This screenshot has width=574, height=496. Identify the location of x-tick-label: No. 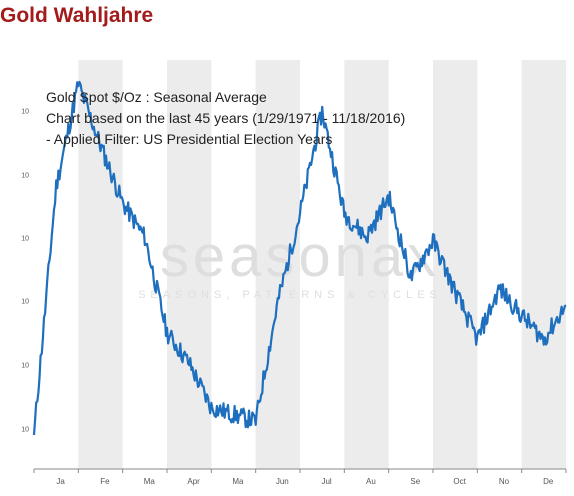
(504, 481).